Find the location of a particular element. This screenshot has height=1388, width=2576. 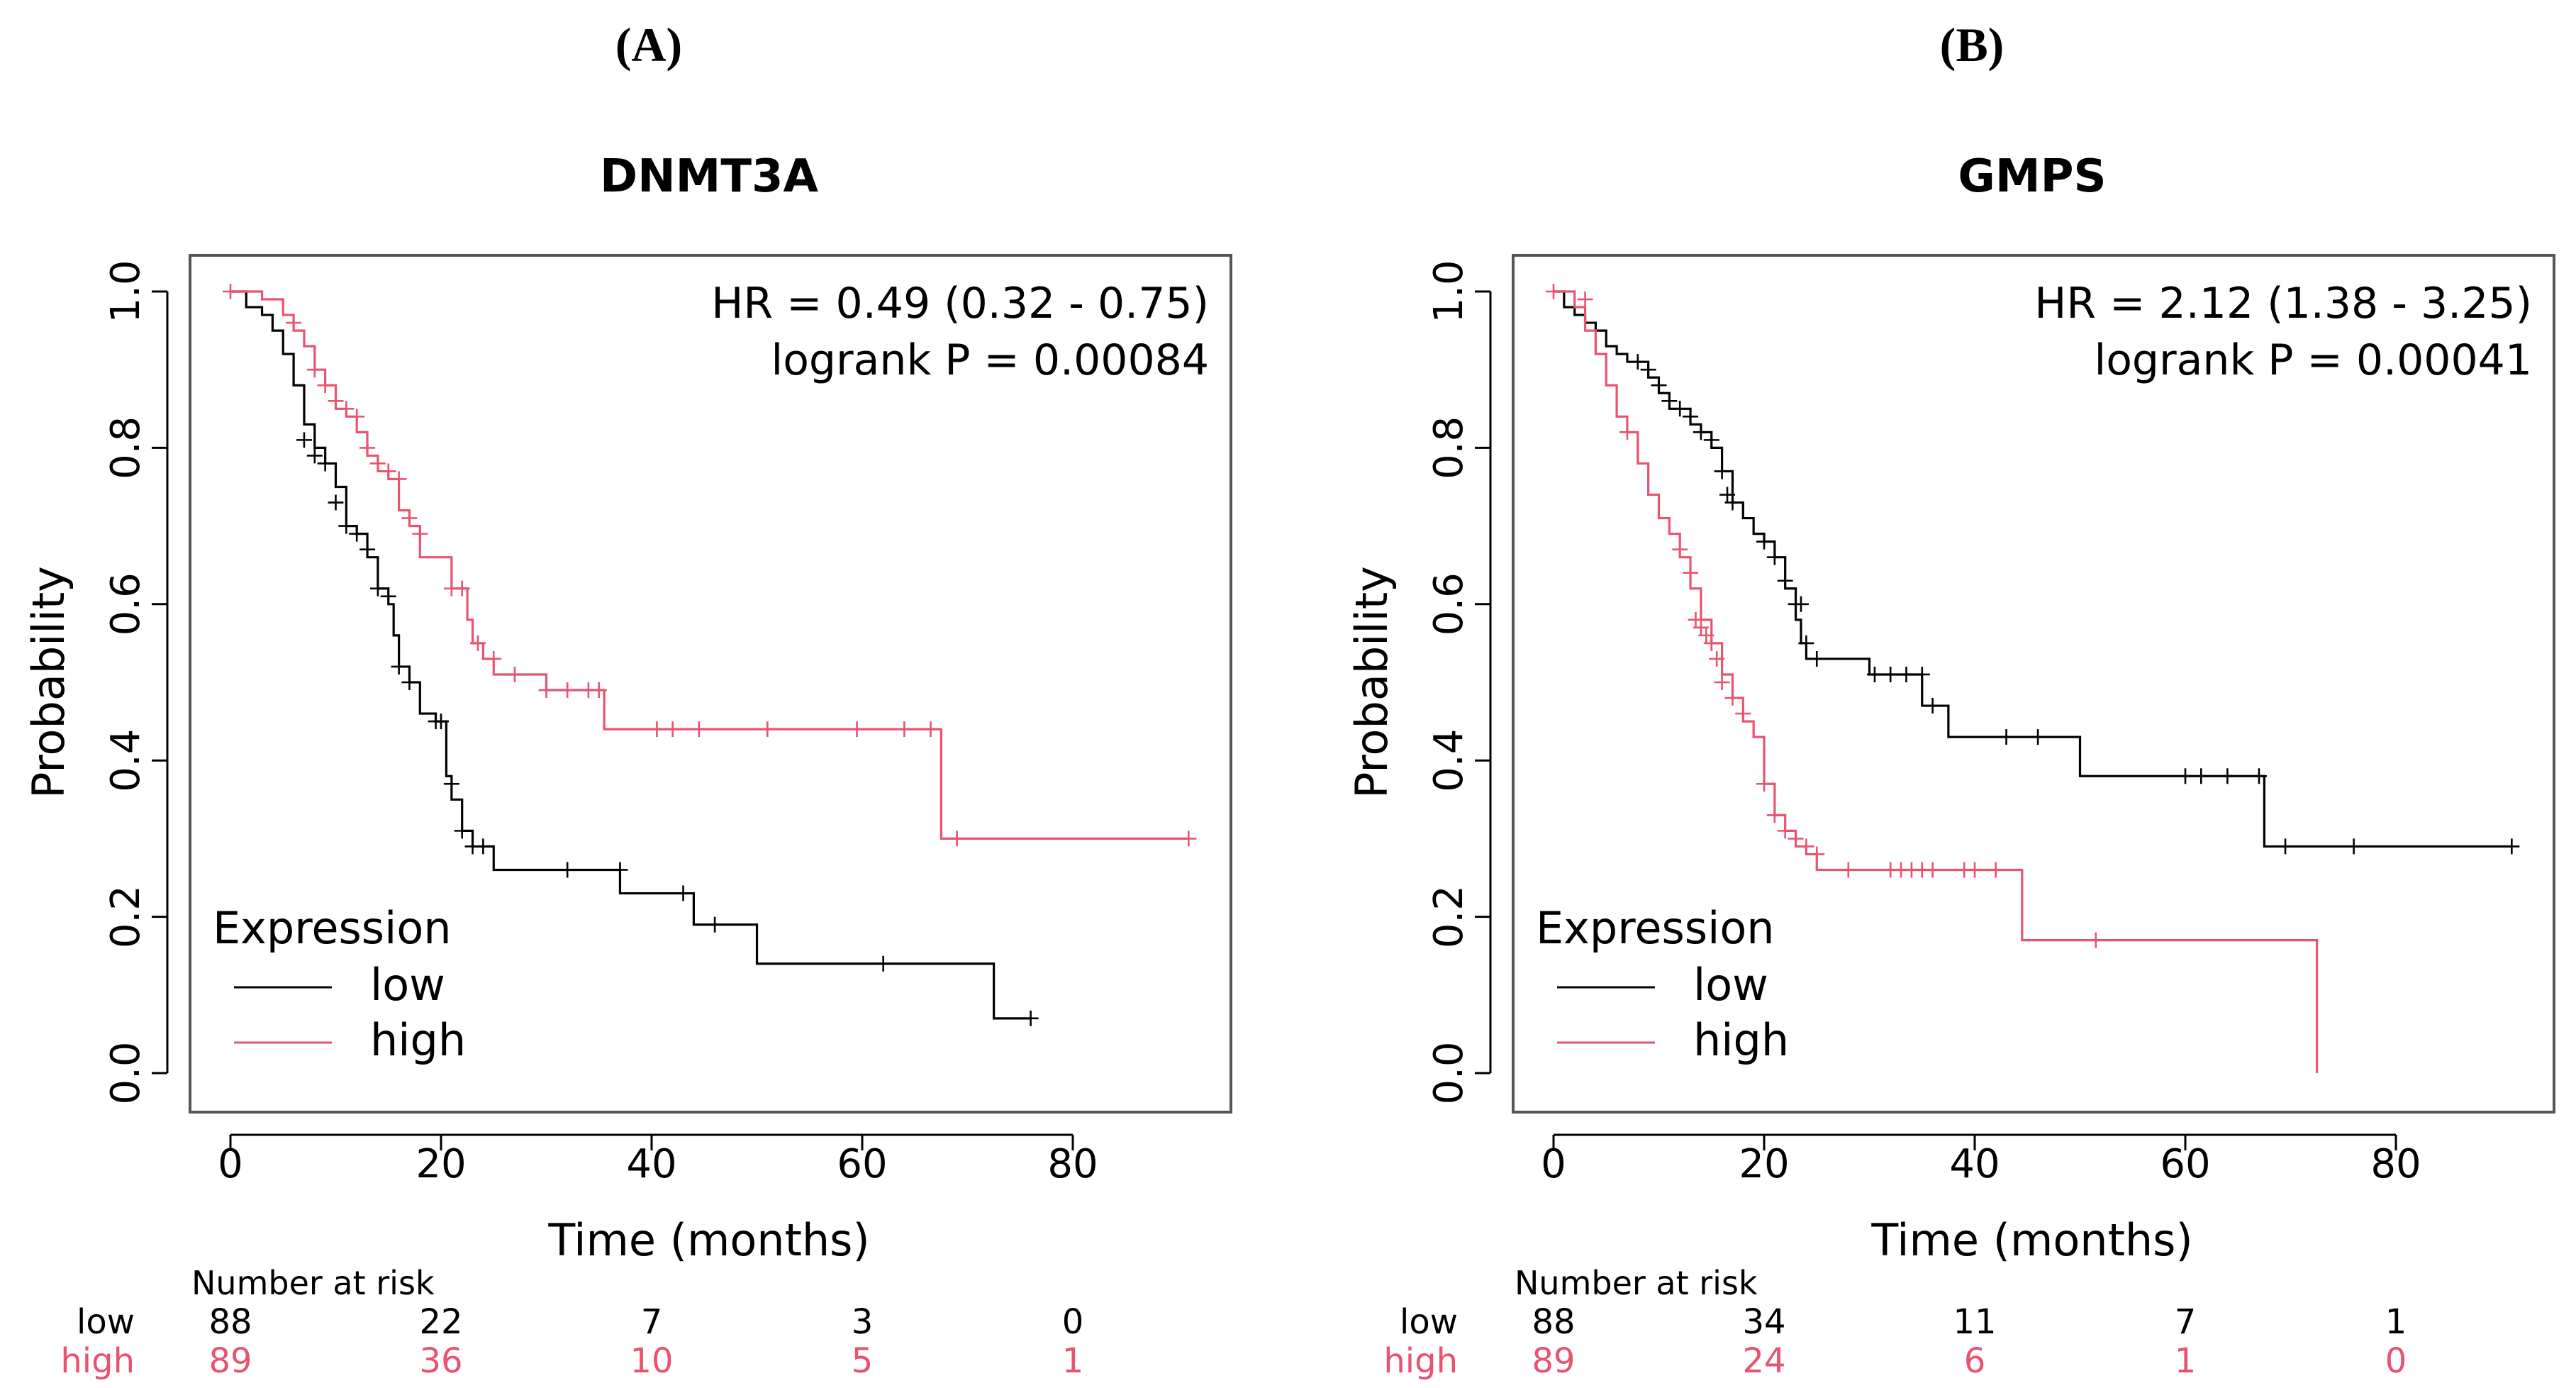

risk-row-label-low: low is located at coordinates (106, 1322).